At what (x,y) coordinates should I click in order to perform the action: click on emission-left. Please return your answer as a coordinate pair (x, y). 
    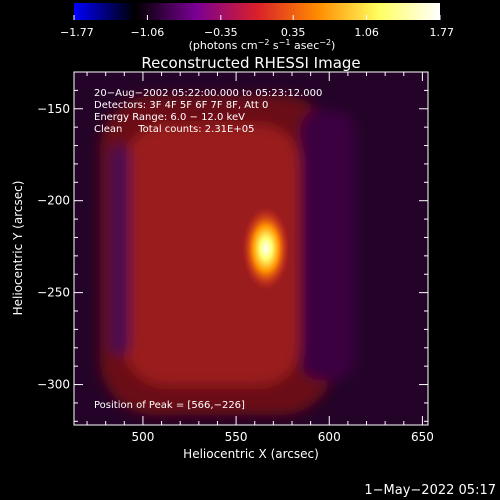
    Looking at the image, I should click on (120, 250).